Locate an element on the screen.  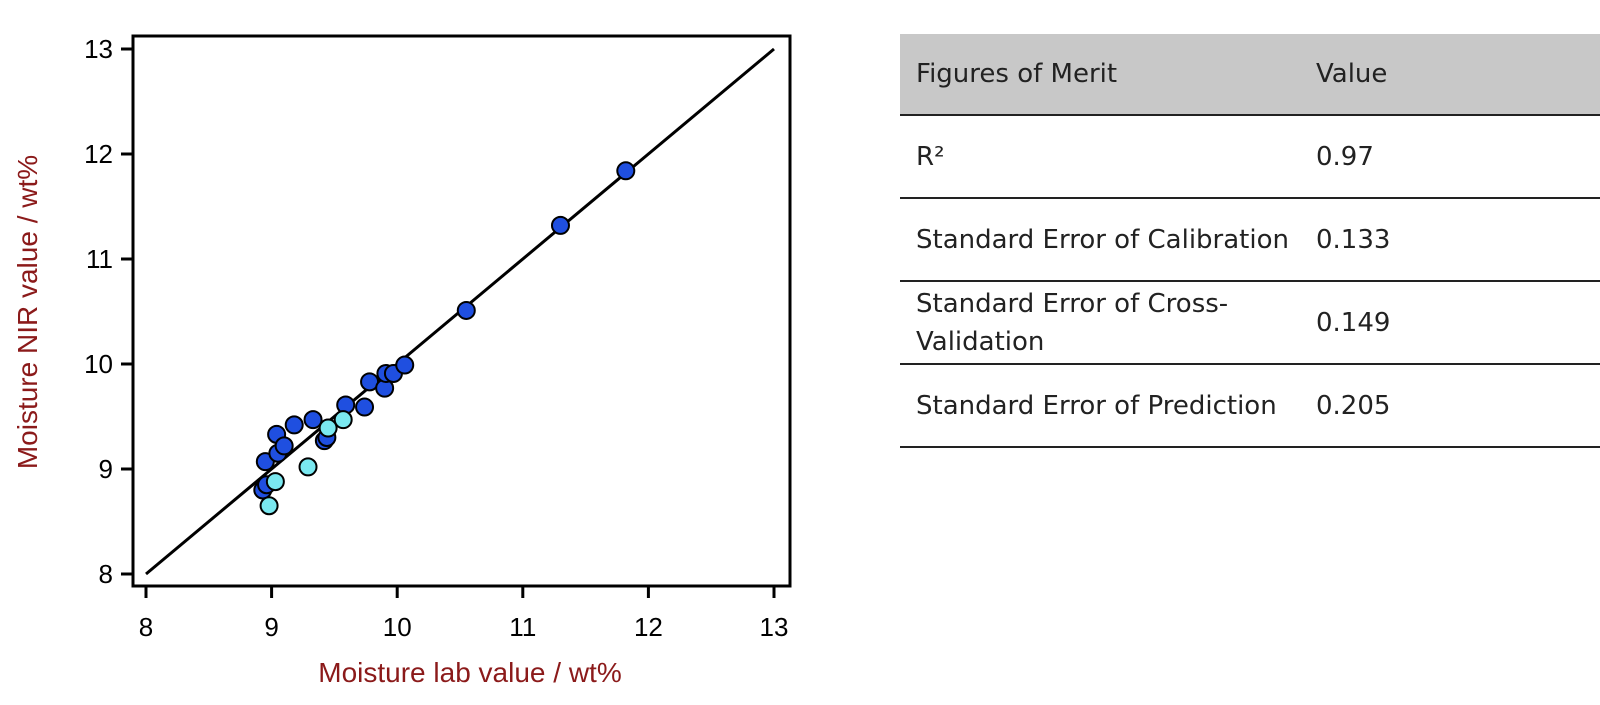
table-header-row: Figures of Merit Value is located at coordinates (1250, 75).